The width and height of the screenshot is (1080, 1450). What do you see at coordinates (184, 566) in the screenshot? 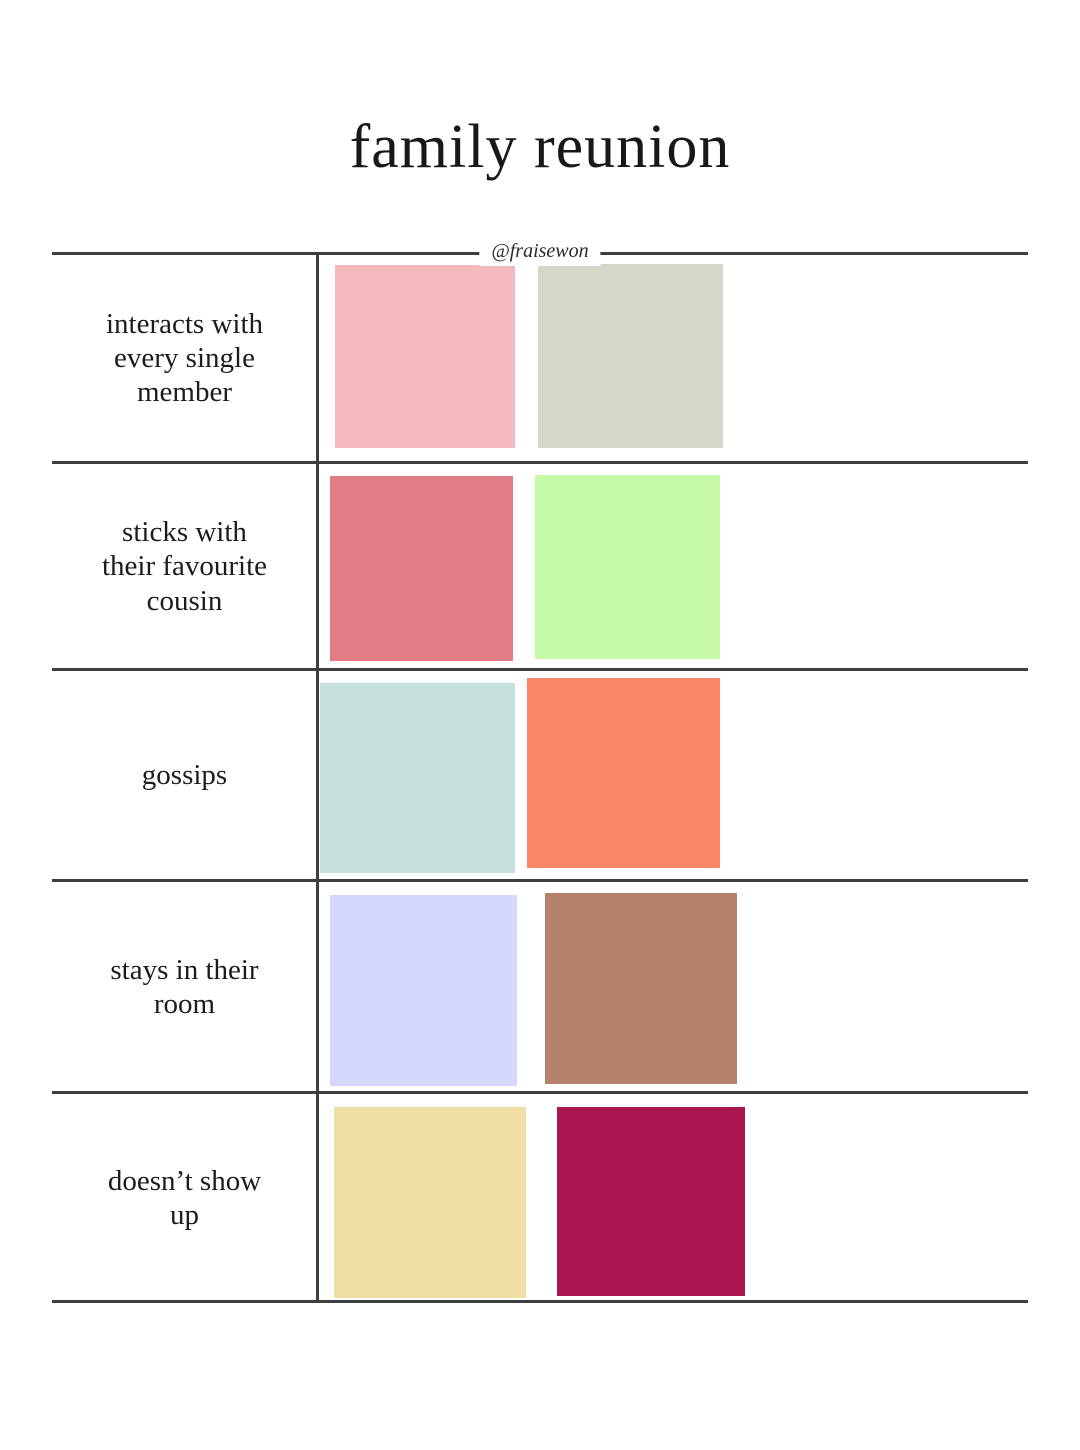
I see `row-label-sticks-with-their-favourite-cousin: sticks with their favourite cousin` at bounding box center [184, 566].